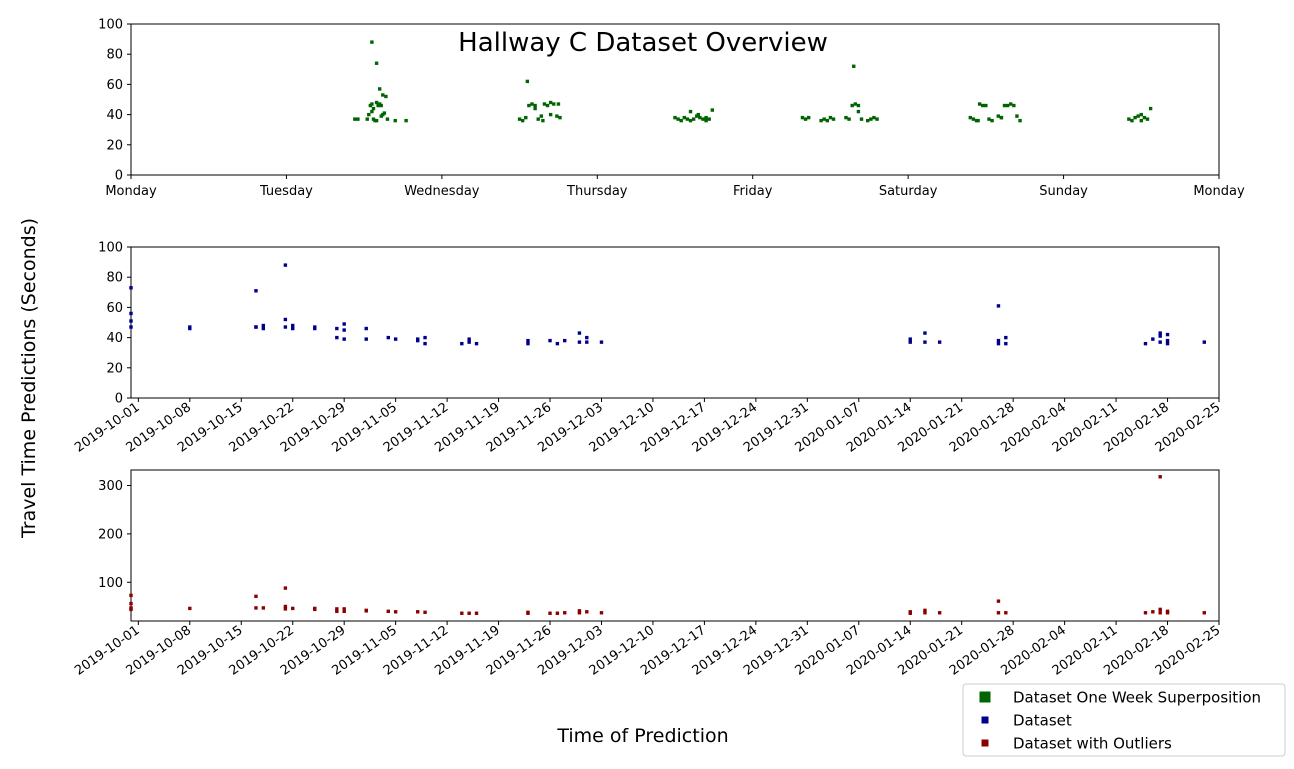  Describe the element at coordinates (643, 43) in the screenshot. I see `chart-title: Hallway C Dataset Overview` at that location.